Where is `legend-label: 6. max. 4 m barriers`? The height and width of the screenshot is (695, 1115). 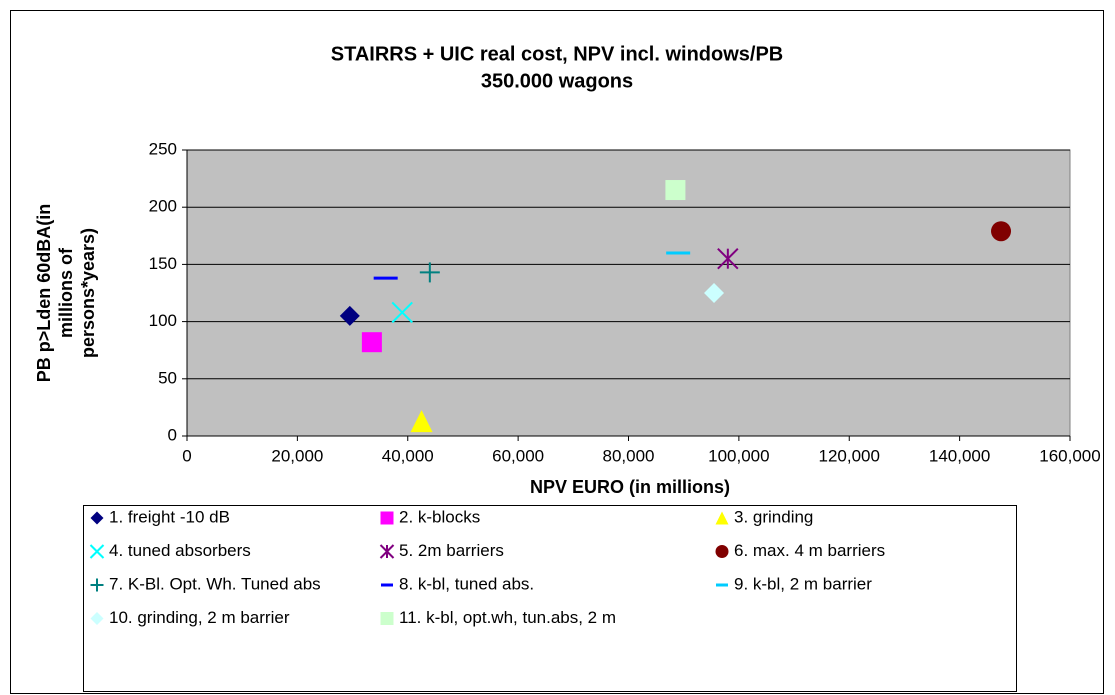 legend-label: 6. max. 4 m barriers is located at coordinates (809, 550).